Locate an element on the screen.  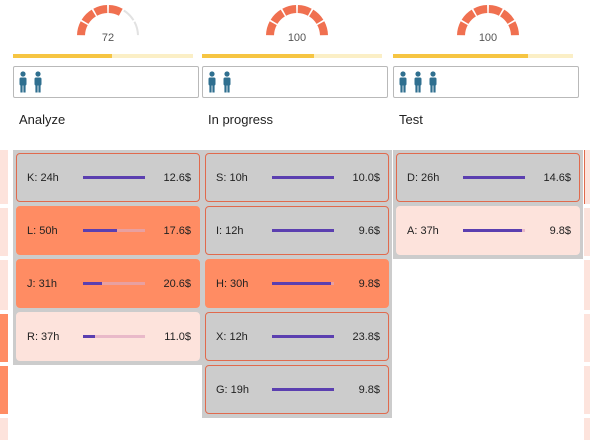
utilization-gauge: 72 is located at coordinates (108, 26).